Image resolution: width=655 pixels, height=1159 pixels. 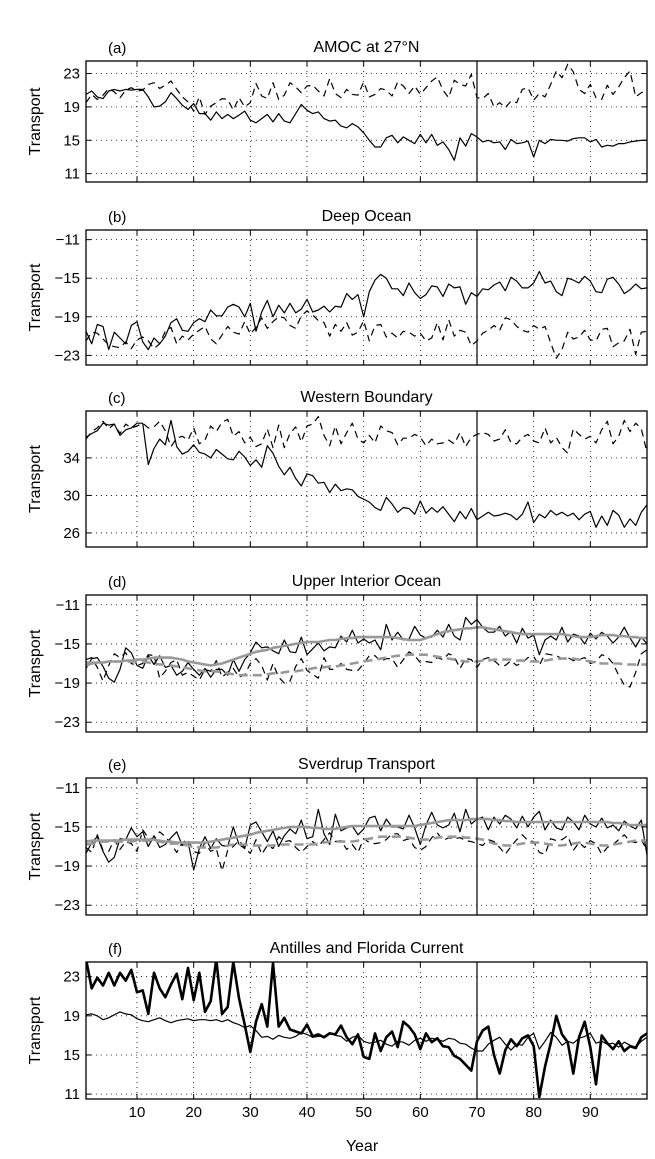 I want to click on panel-label: (e), so click(x=117, y=765).